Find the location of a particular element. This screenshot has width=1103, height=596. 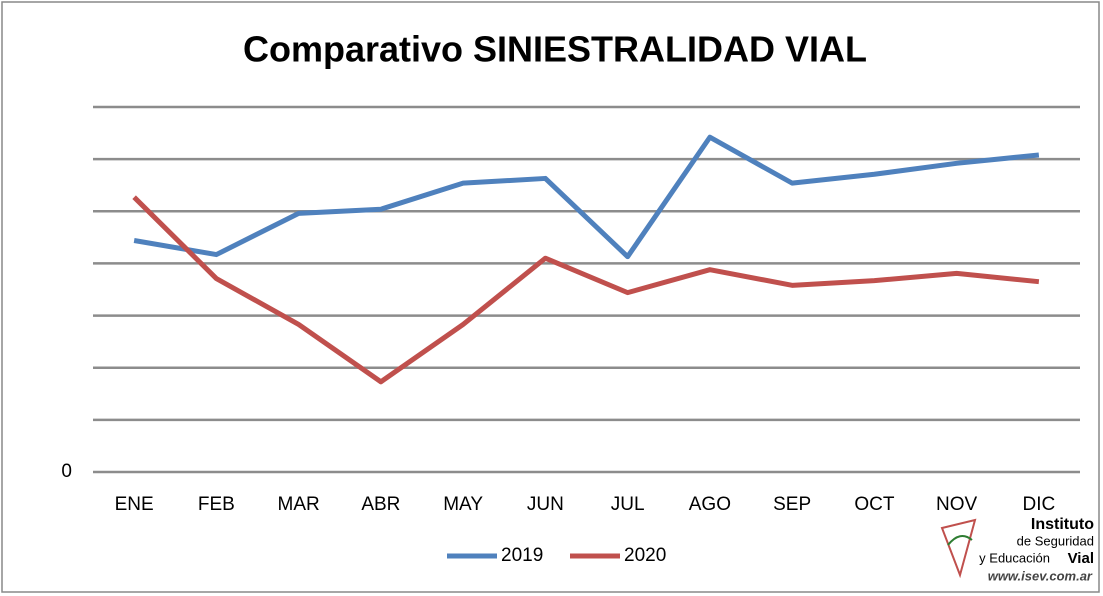

legend-label: 2020 is located at coordinates (645, 555).